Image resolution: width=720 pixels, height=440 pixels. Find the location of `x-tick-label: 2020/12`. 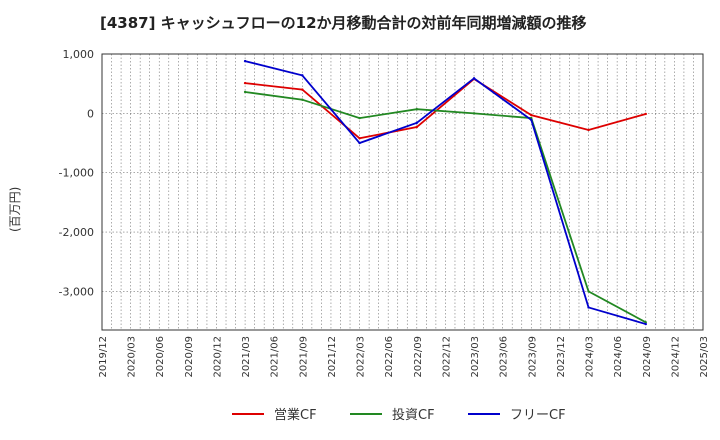

x-tick-label: 2020/12 is located at coordinates (217, 357).